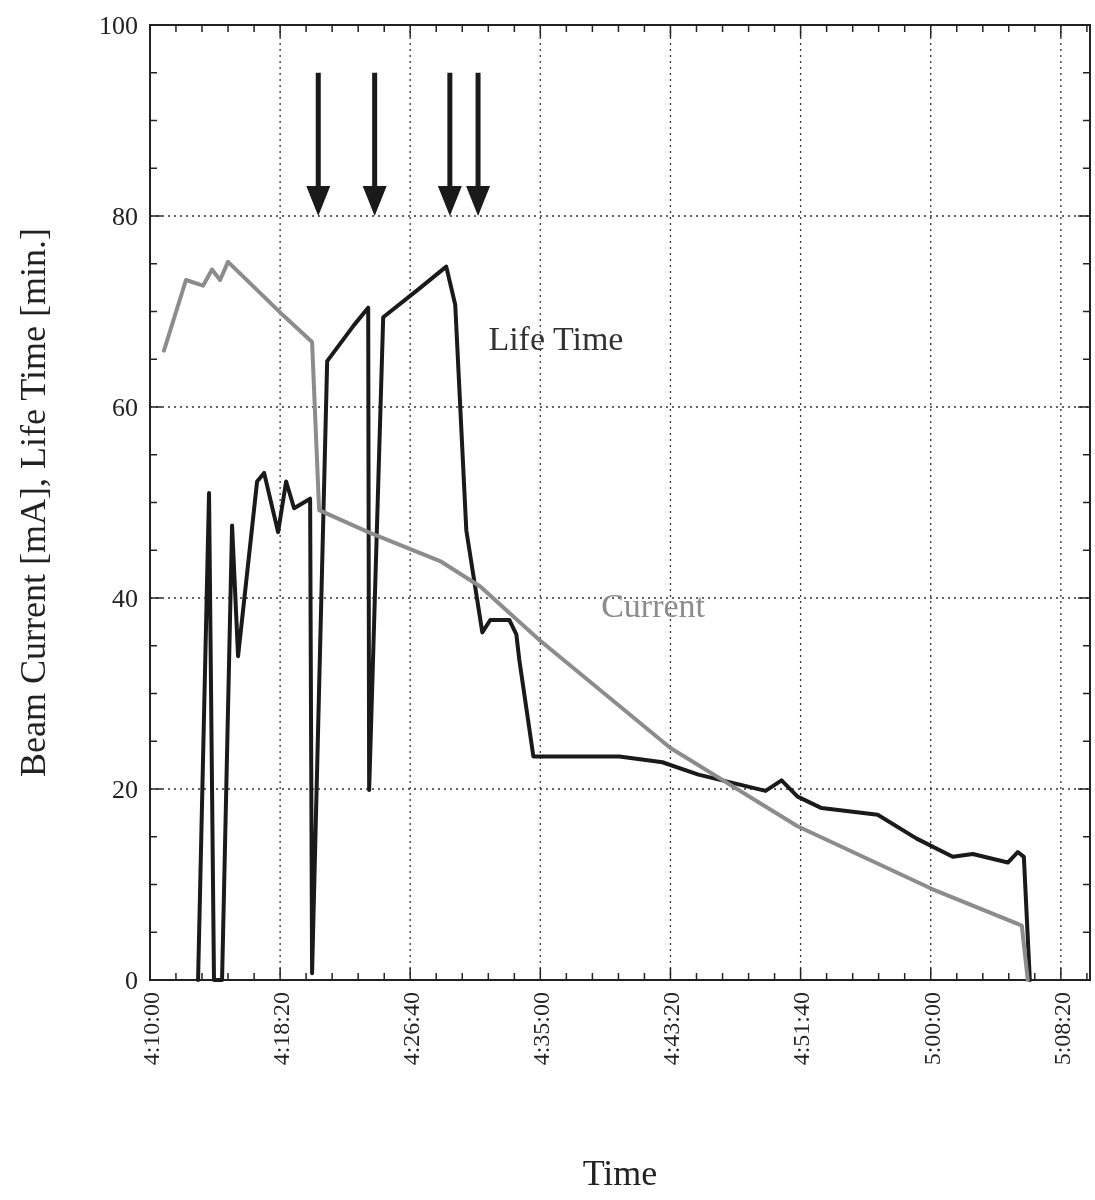  Describe the element at coordinates (671, 1029) in the screenshot. I see `x-tick-label: 4:43:20` at that location.